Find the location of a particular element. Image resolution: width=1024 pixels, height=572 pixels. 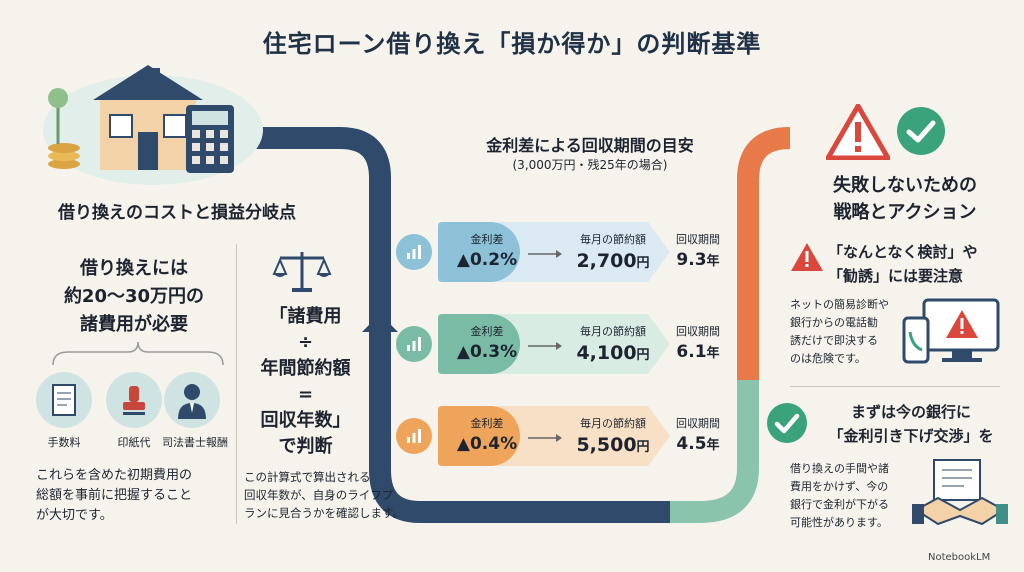

coins-stack-icon is located at coordinates (414, 436).